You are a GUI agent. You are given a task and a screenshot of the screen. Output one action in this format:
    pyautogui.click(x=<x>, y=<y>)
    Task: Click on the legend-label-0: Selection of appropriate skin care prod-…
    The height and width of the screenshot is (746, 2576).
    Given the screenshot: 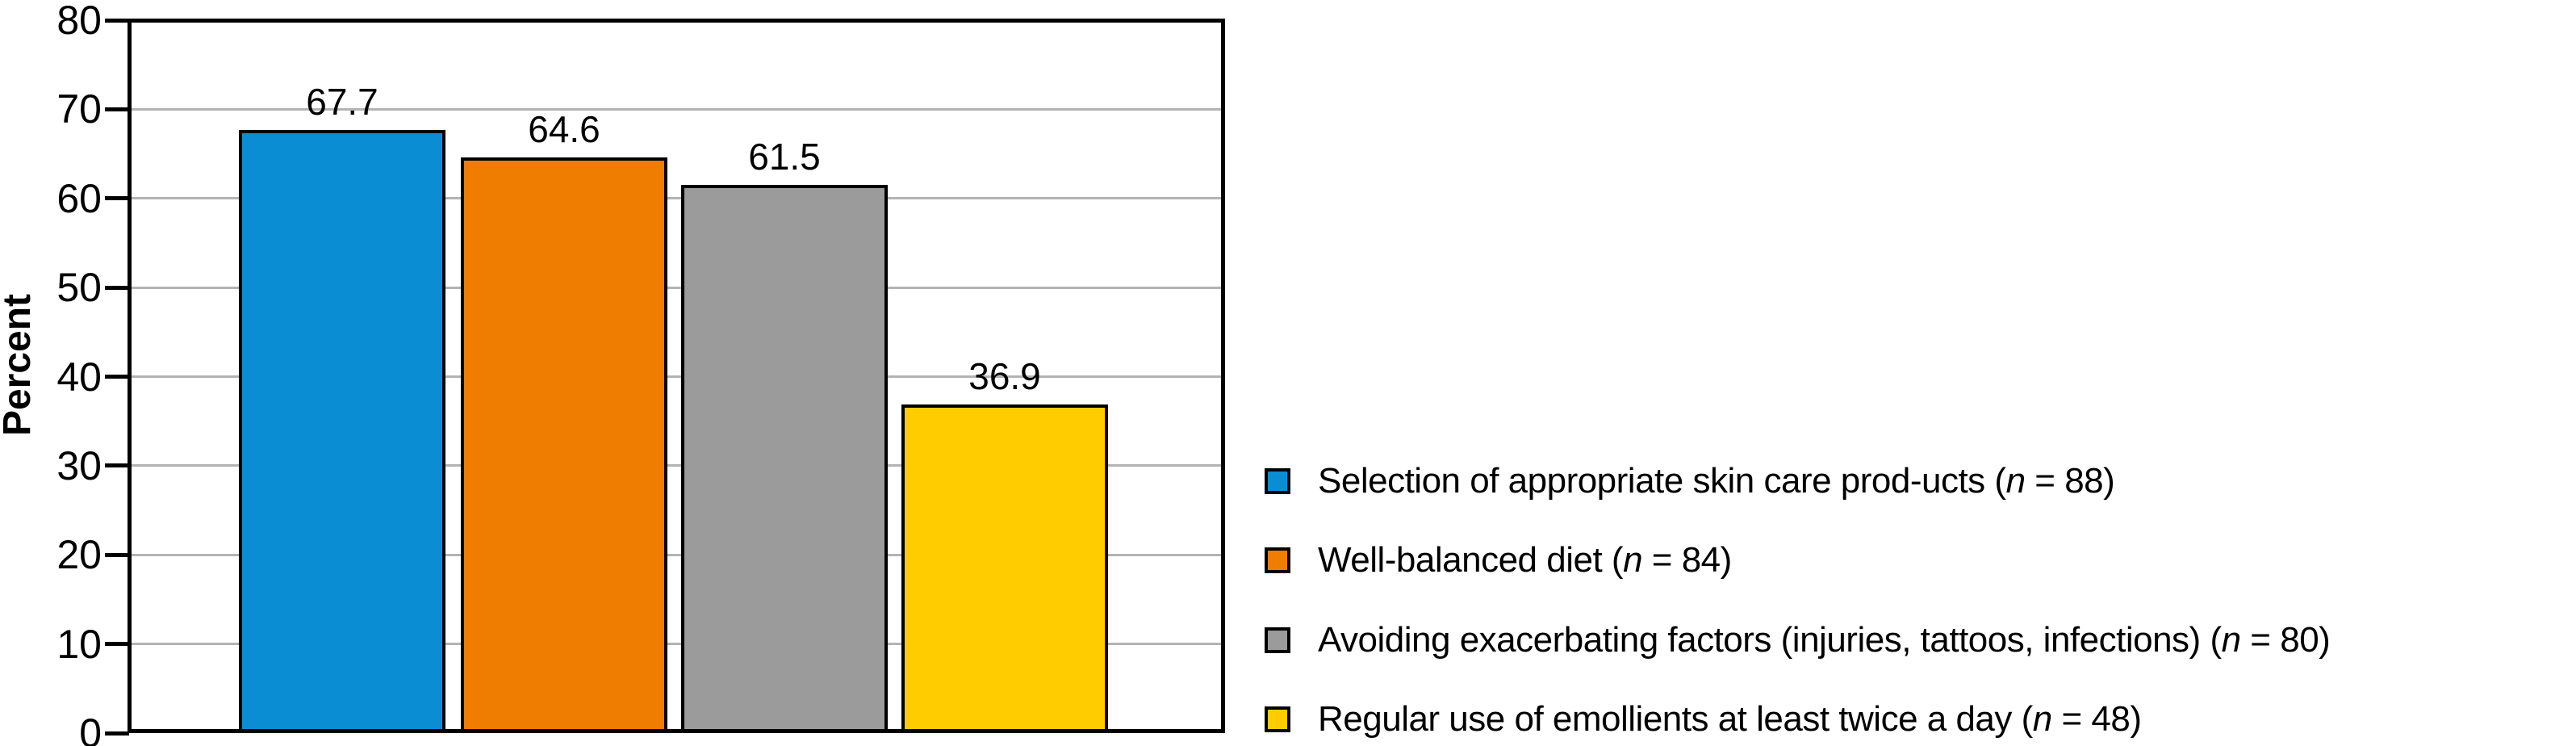 What is the action you would take?
    pyautogui.click(x=1716, y=481)
    